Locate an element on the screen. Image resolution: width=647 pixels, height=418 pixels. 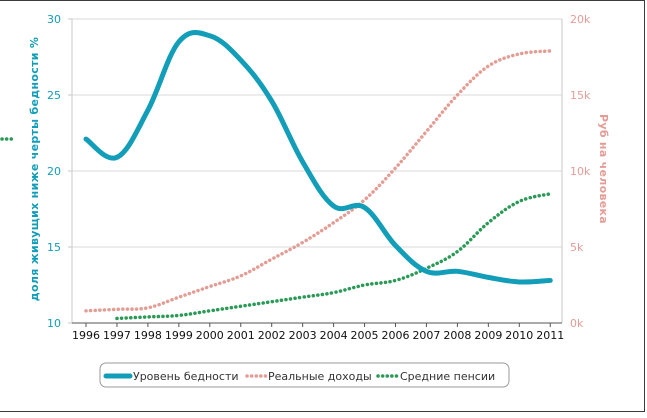
y-left-tick-label: 10 is located at coordinates (54, 323).